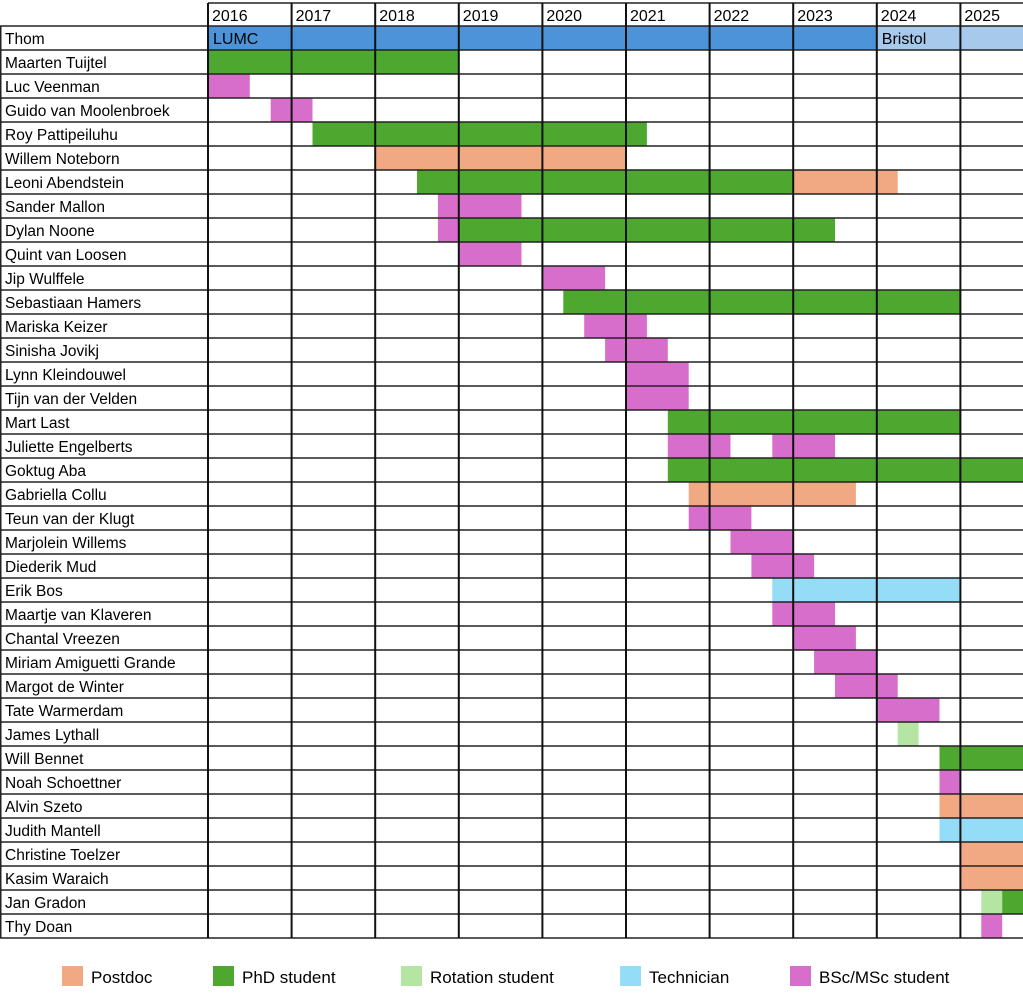  Describe the element at coordinates (982, 16) in the screenshot. I see `year-label: 2025` at that location.